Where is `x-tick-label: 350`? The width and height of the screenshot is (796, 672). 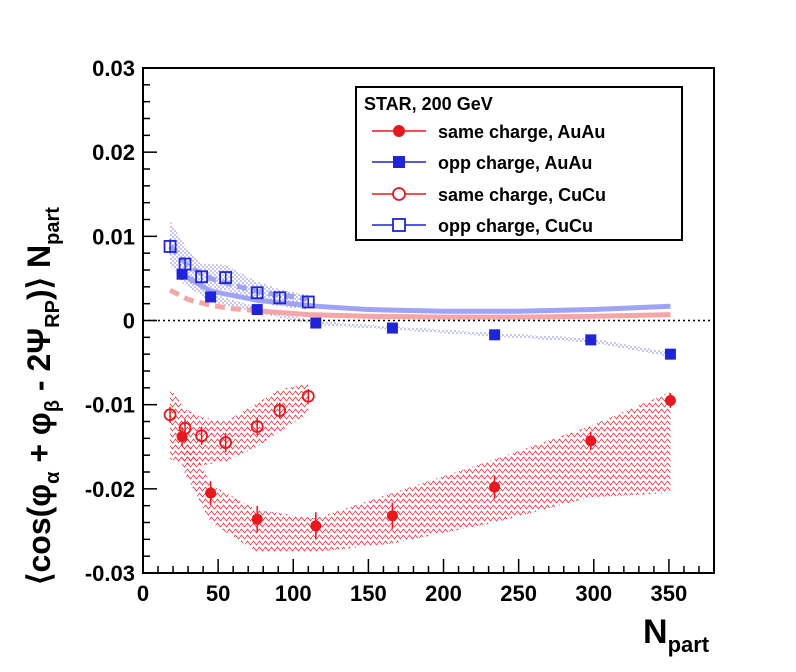
x-tick-label: 350 is located at coordinates (669, 593).